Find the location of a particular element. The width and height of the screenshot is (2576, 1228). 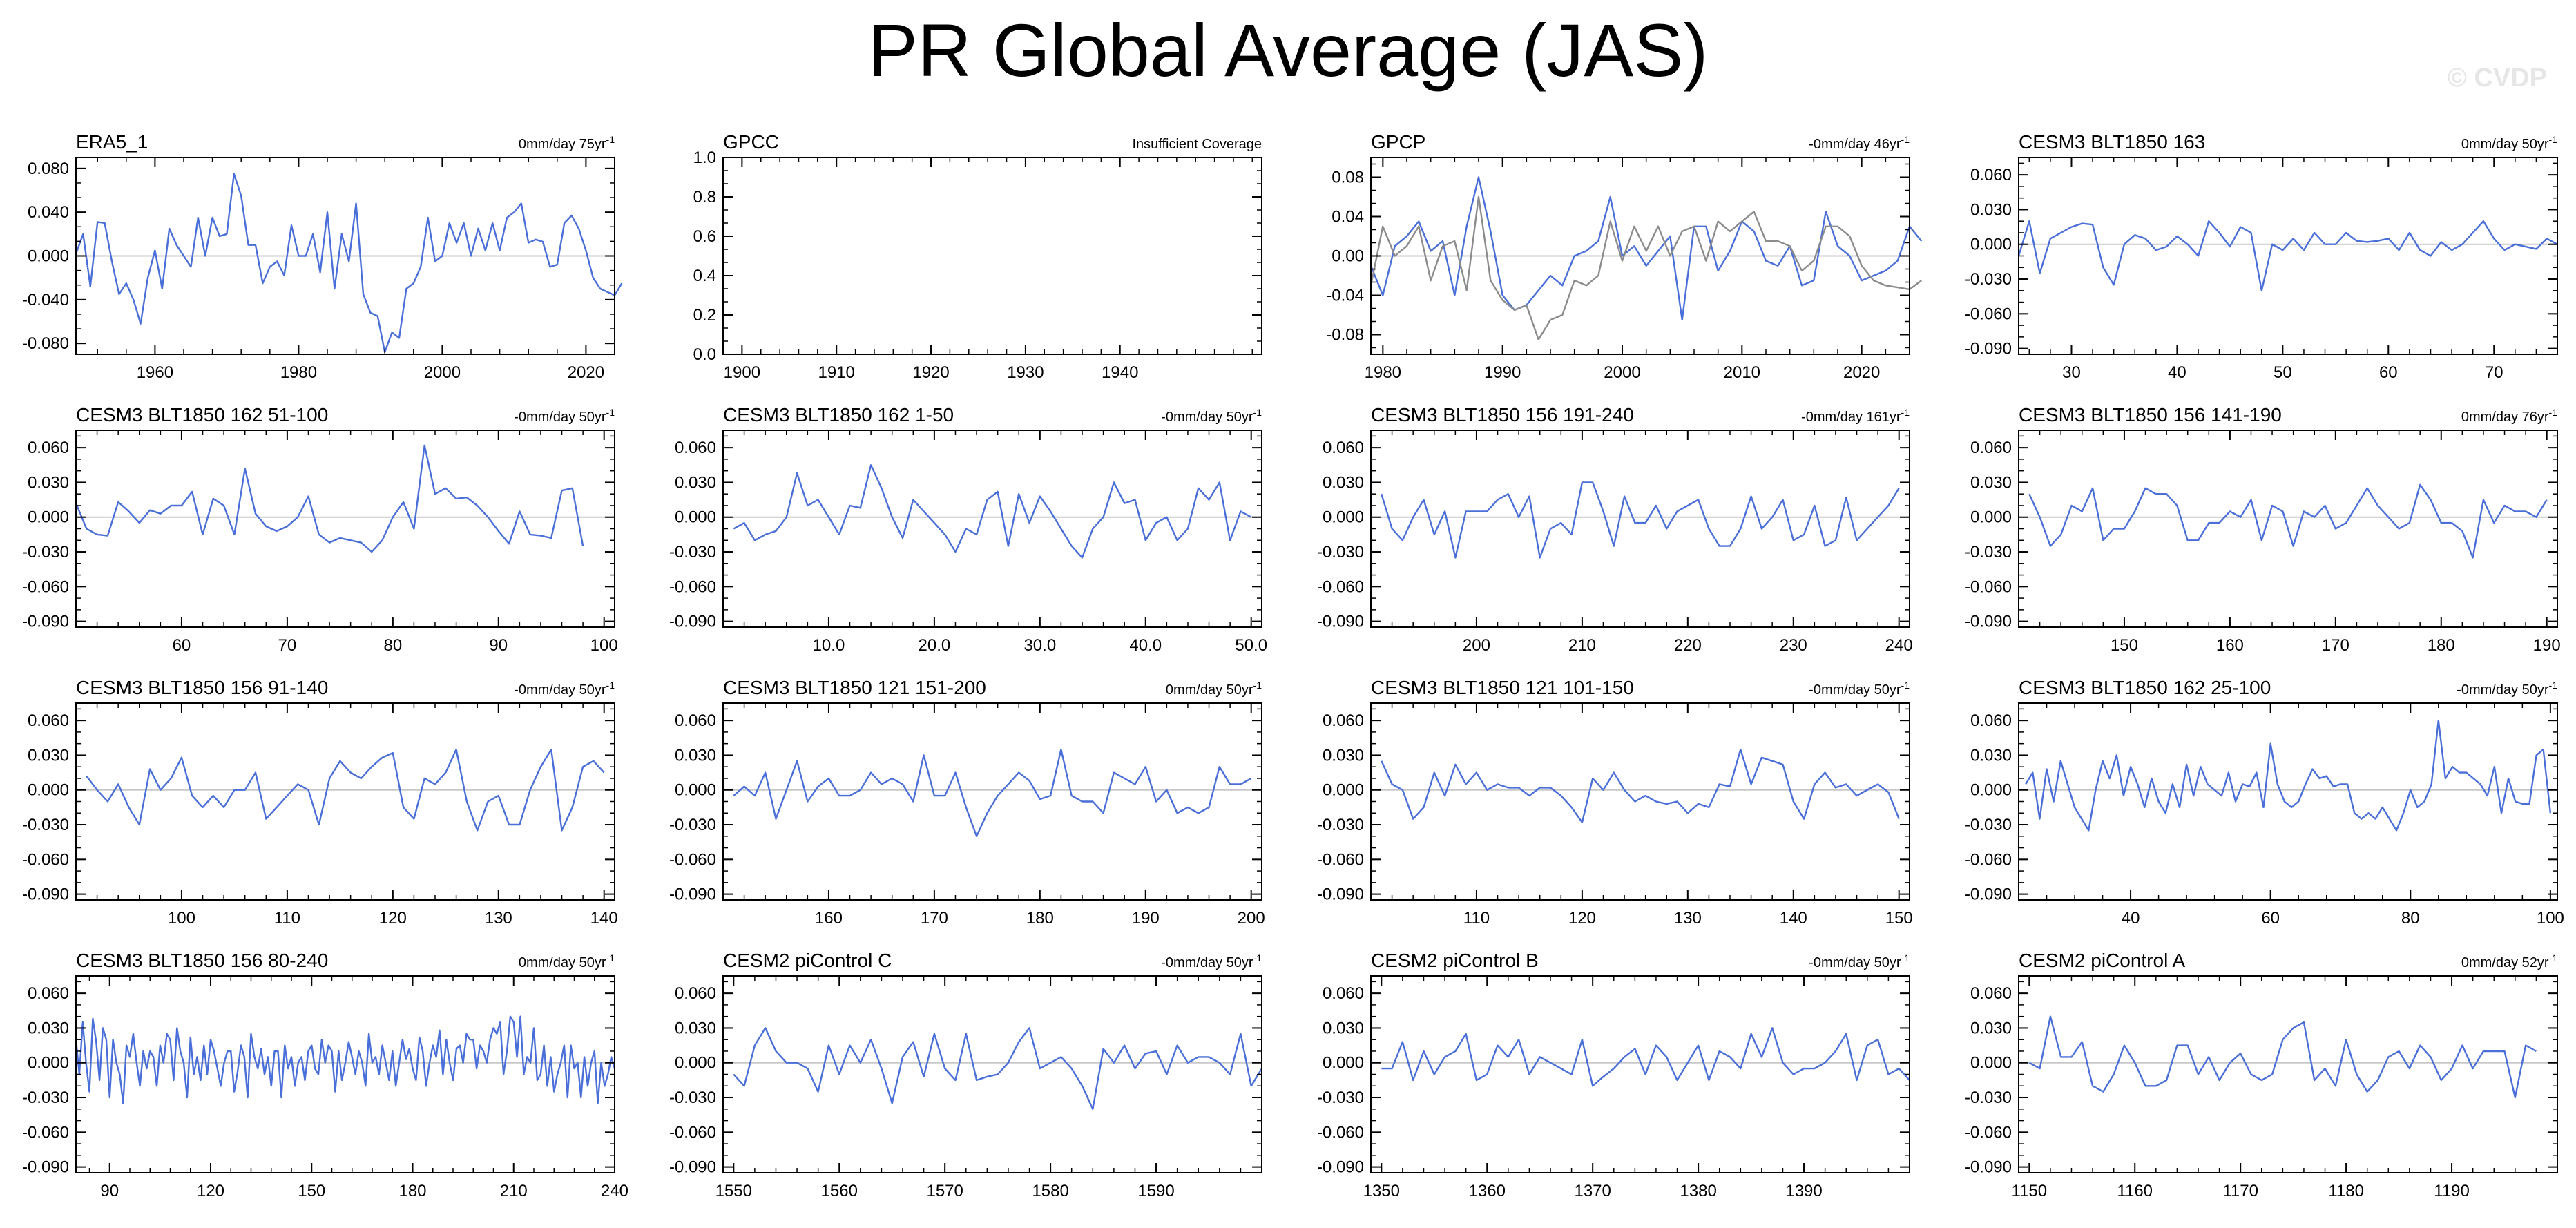

x-tick-label: 1960 is located at coordinates (155, 372).